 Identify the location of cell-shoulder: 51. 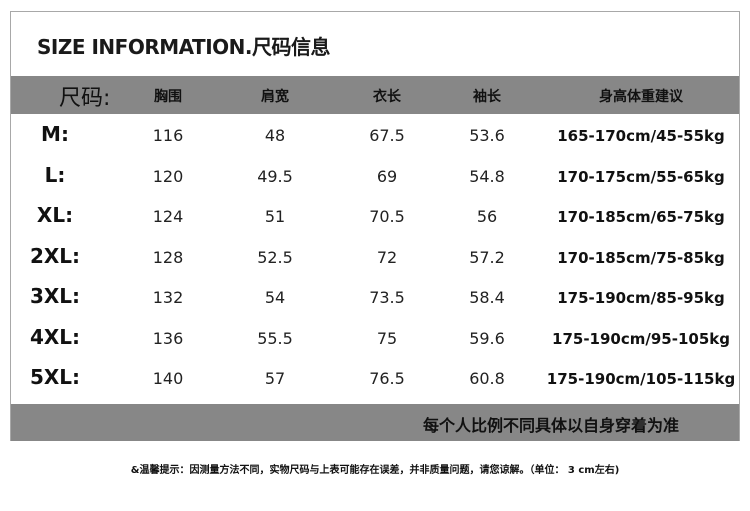
(275, 216).